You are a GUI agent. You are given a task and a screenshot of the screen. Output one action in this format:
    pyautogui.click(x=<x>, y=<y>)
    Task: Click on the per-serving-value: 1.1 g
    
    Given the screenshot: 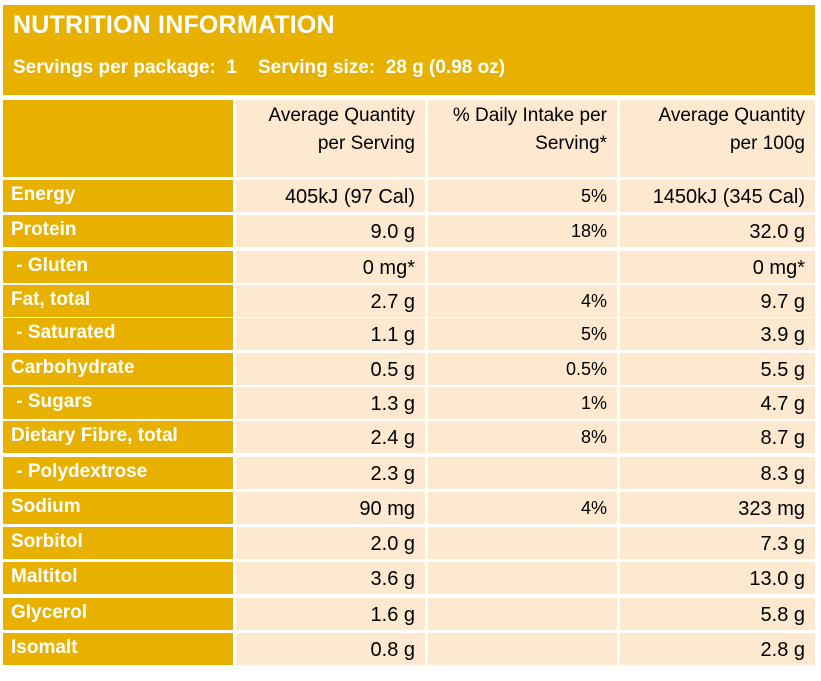 What is the action you would take?
    pyautogui.click(x=330, y=334)
    